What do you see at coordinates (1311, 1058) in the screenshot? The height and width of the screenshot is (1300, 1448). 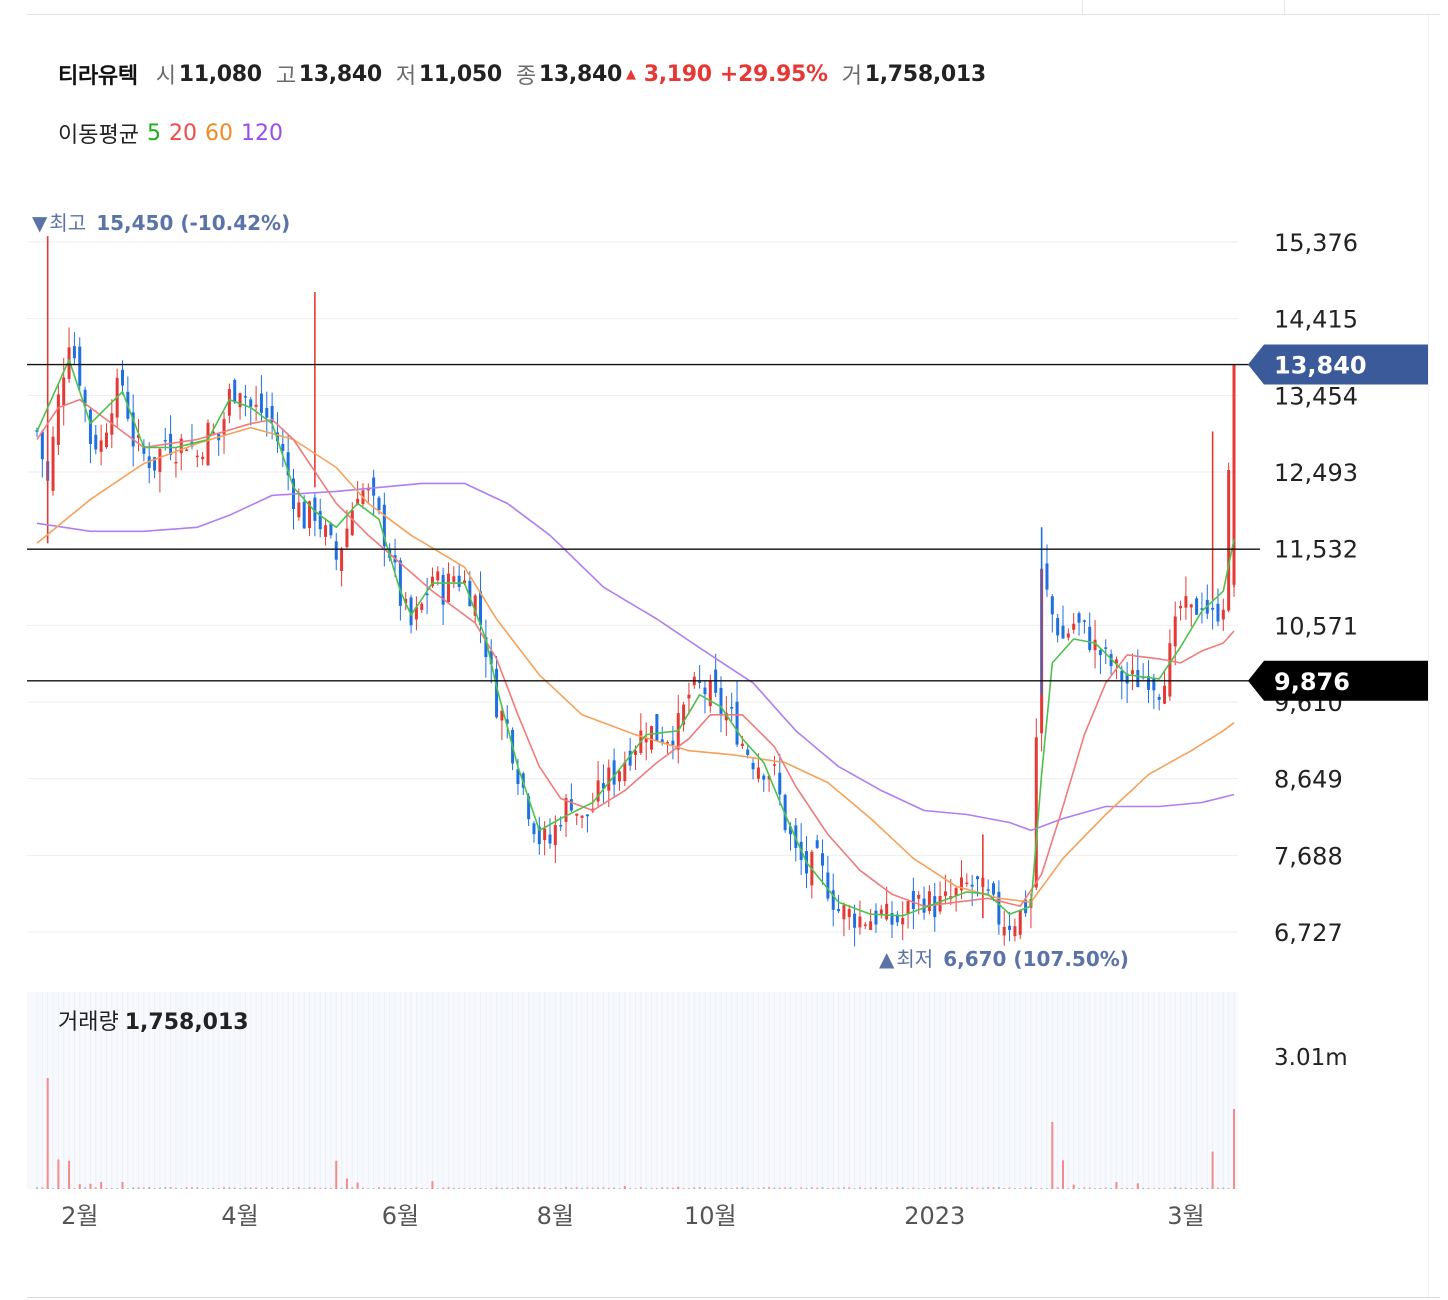 I see `volume-max-label: 3.01m` at bounding box center [1311, 1058].